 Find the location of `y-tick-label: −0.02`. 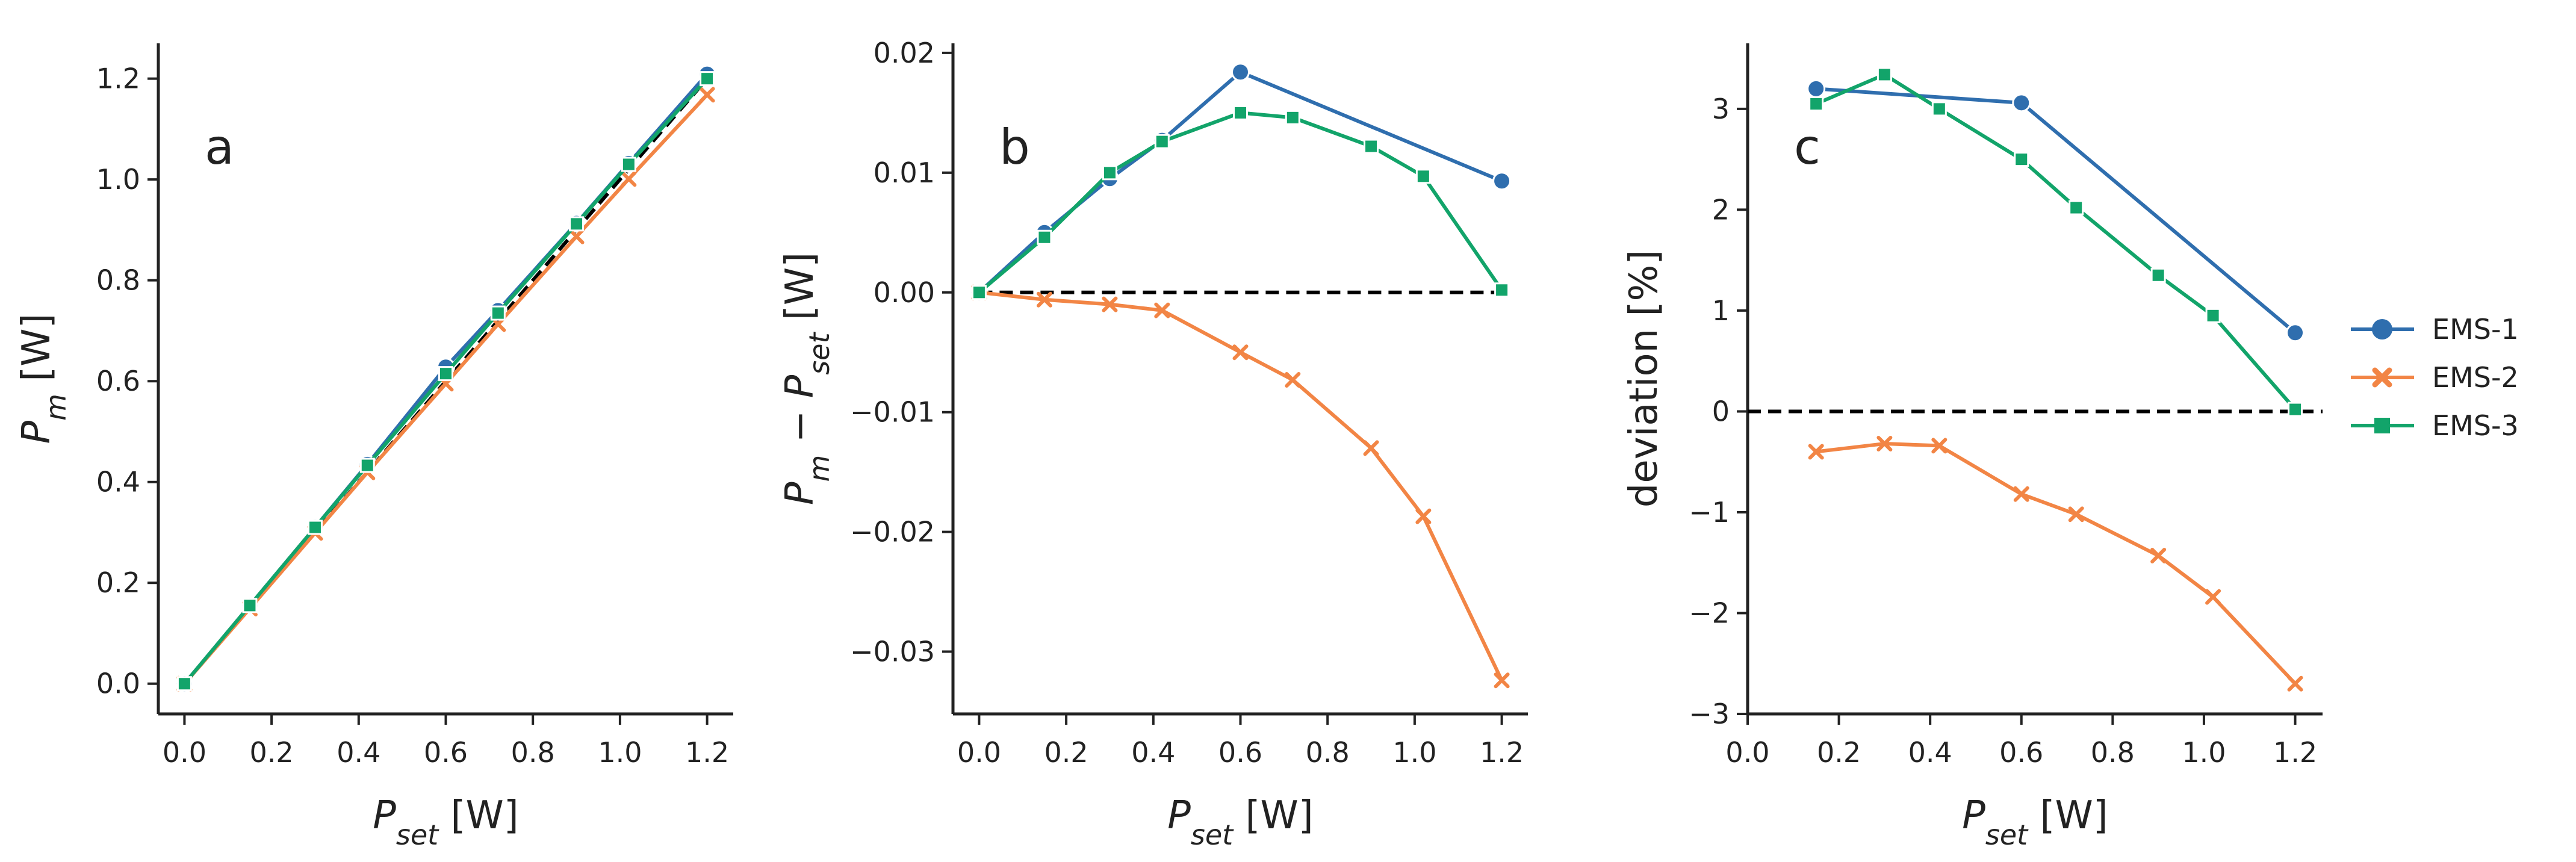

y-tick-label: −0.02 is located at coordinates (892, 532).